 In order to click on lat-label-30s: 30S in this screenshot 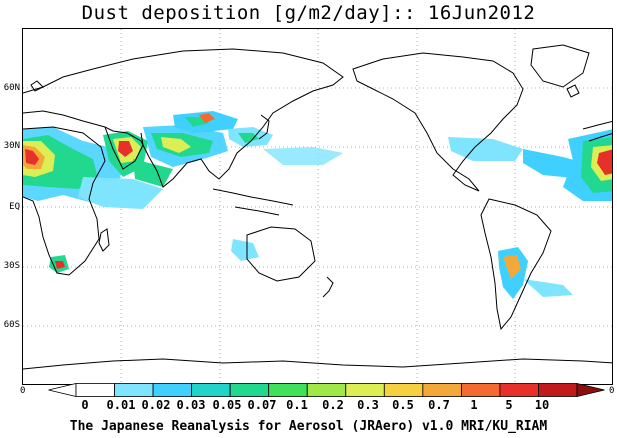, I will do `click(11, 266)`.